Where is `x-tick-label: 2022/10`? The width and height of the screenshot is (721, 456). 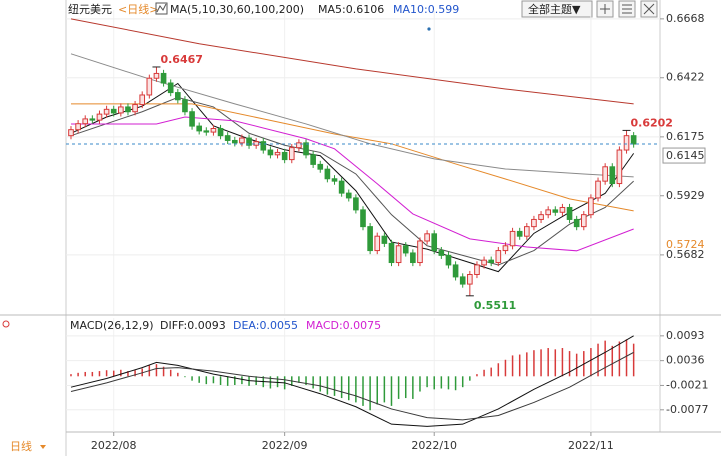 x-tick-label: 2022/10 is located at coordinates (434, 445).